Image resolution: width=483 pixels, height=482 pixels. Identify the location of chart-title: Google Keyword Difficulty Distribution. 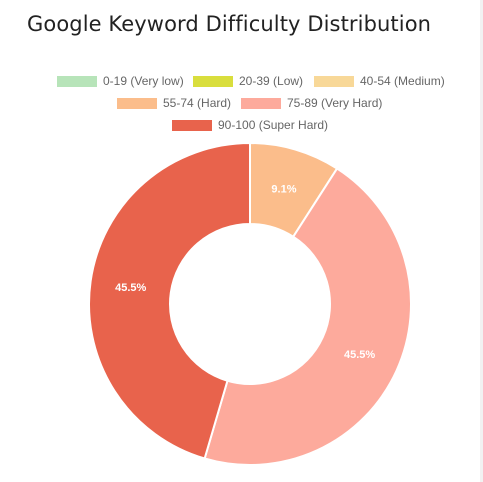
(229, 24).